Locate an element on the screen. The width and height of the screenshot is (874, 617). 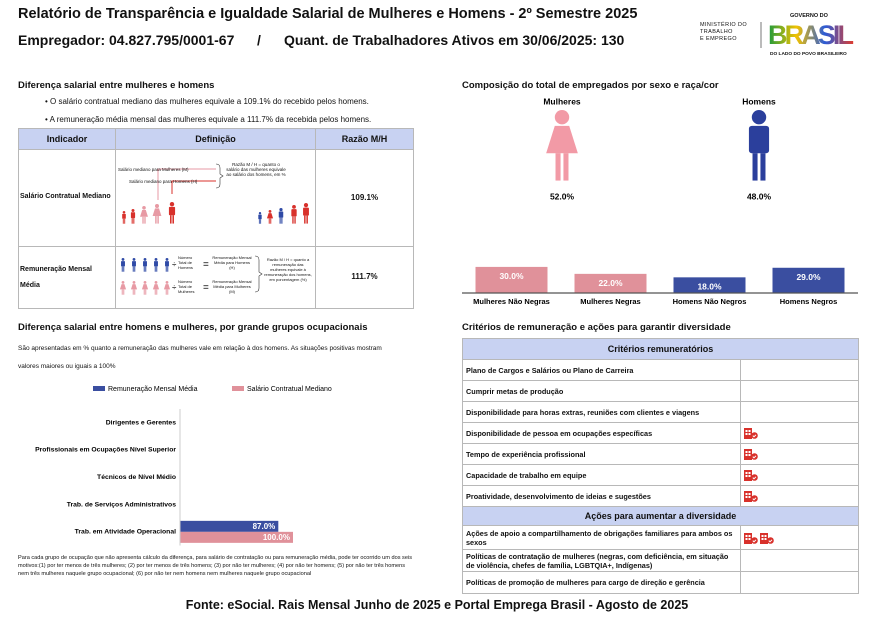
sex-label: Homens is located at coordinates (759, 101).